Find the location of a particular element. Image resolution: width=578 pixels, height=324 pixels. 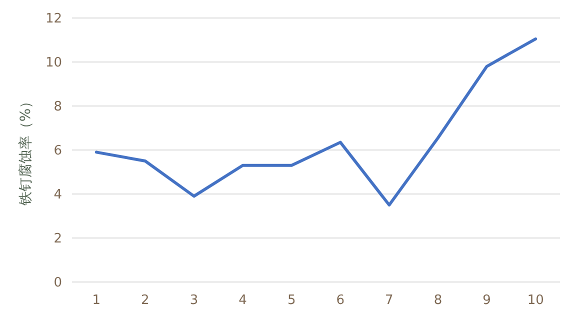

x-tick-label: 2 is located at coordinates (145, 300).